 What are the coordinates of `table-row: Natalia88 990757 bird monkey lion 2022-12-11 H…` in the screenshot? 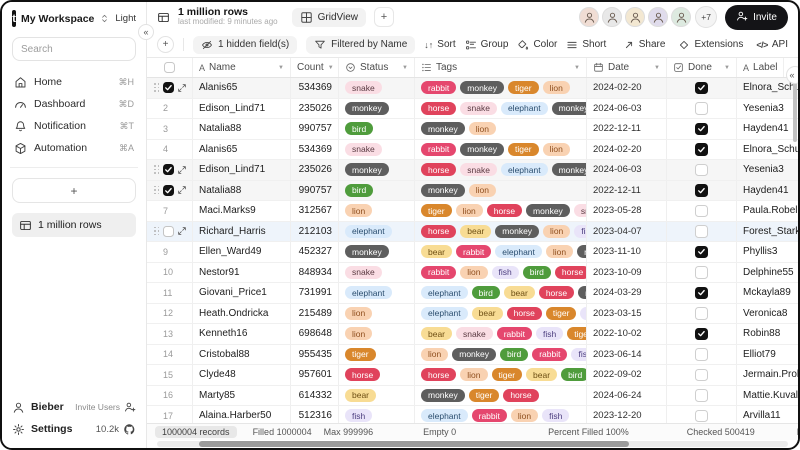 It's located at (472, 190).